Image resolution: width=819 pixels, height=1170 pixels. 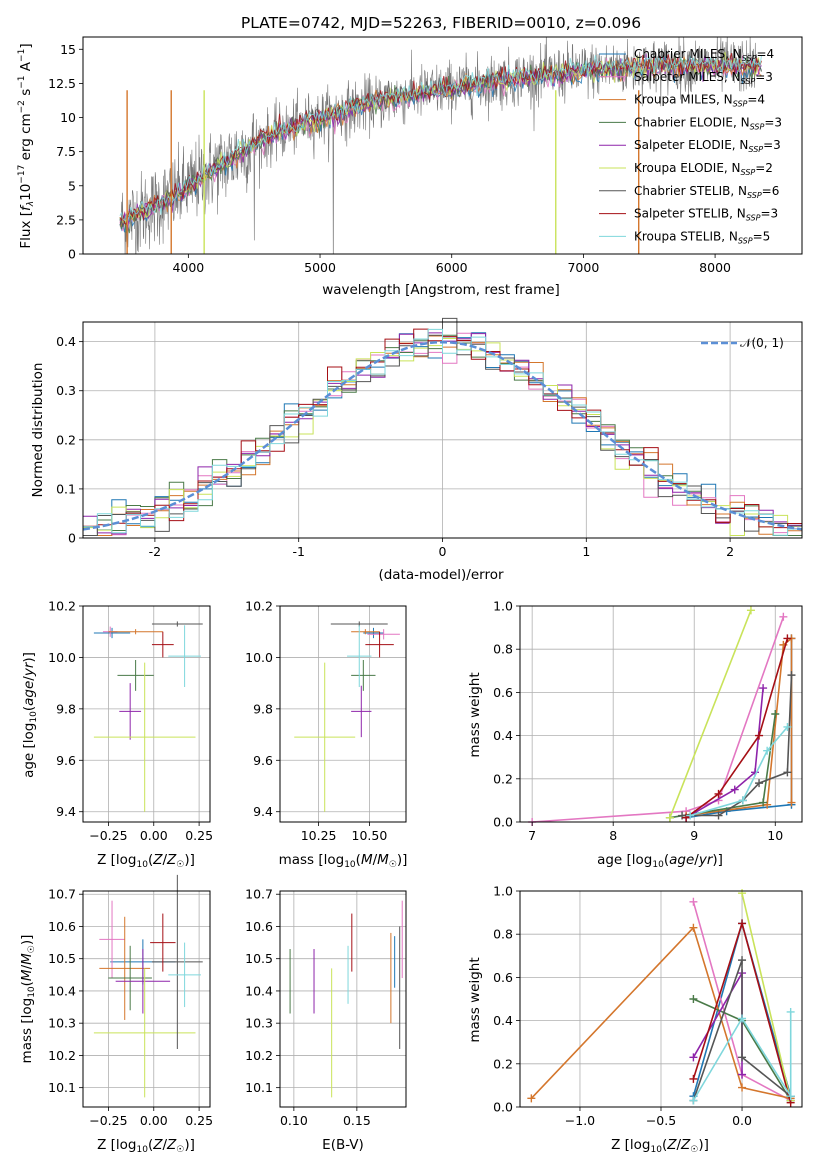 What do you see at coordinates (154, 835) in the screenshot?
I see `age-vs-z-x-tick-label: 0.00` at bounding box center [154, 835].